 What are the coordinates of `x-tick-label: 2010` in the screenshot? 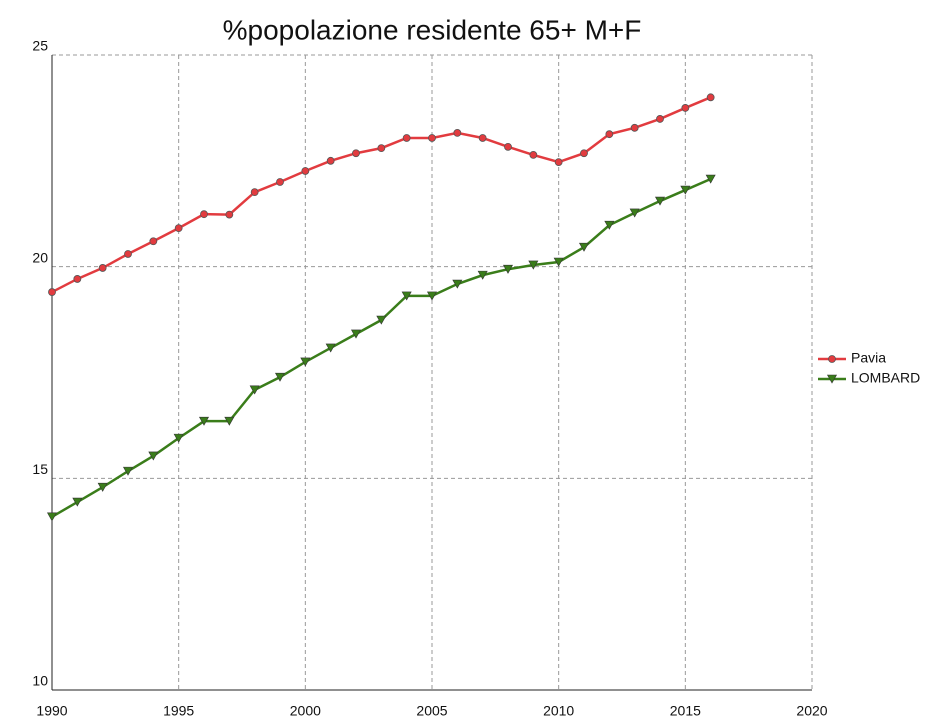 It's located at (558, 711).